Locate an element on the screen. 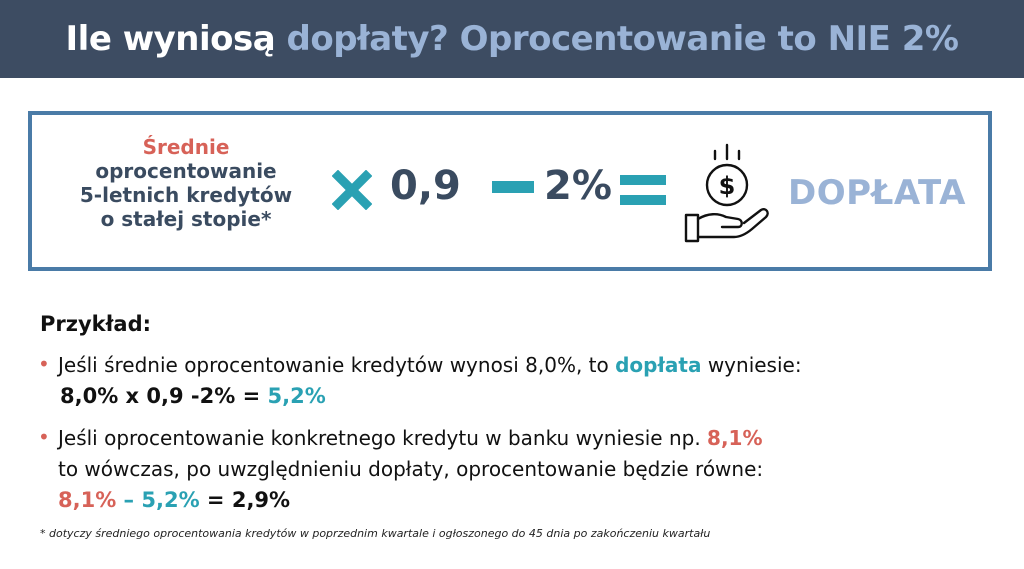 The image size is (1024, 569). b1-calc: 8,0% x 0,9 -2% = is located at coordinates (164, 396).